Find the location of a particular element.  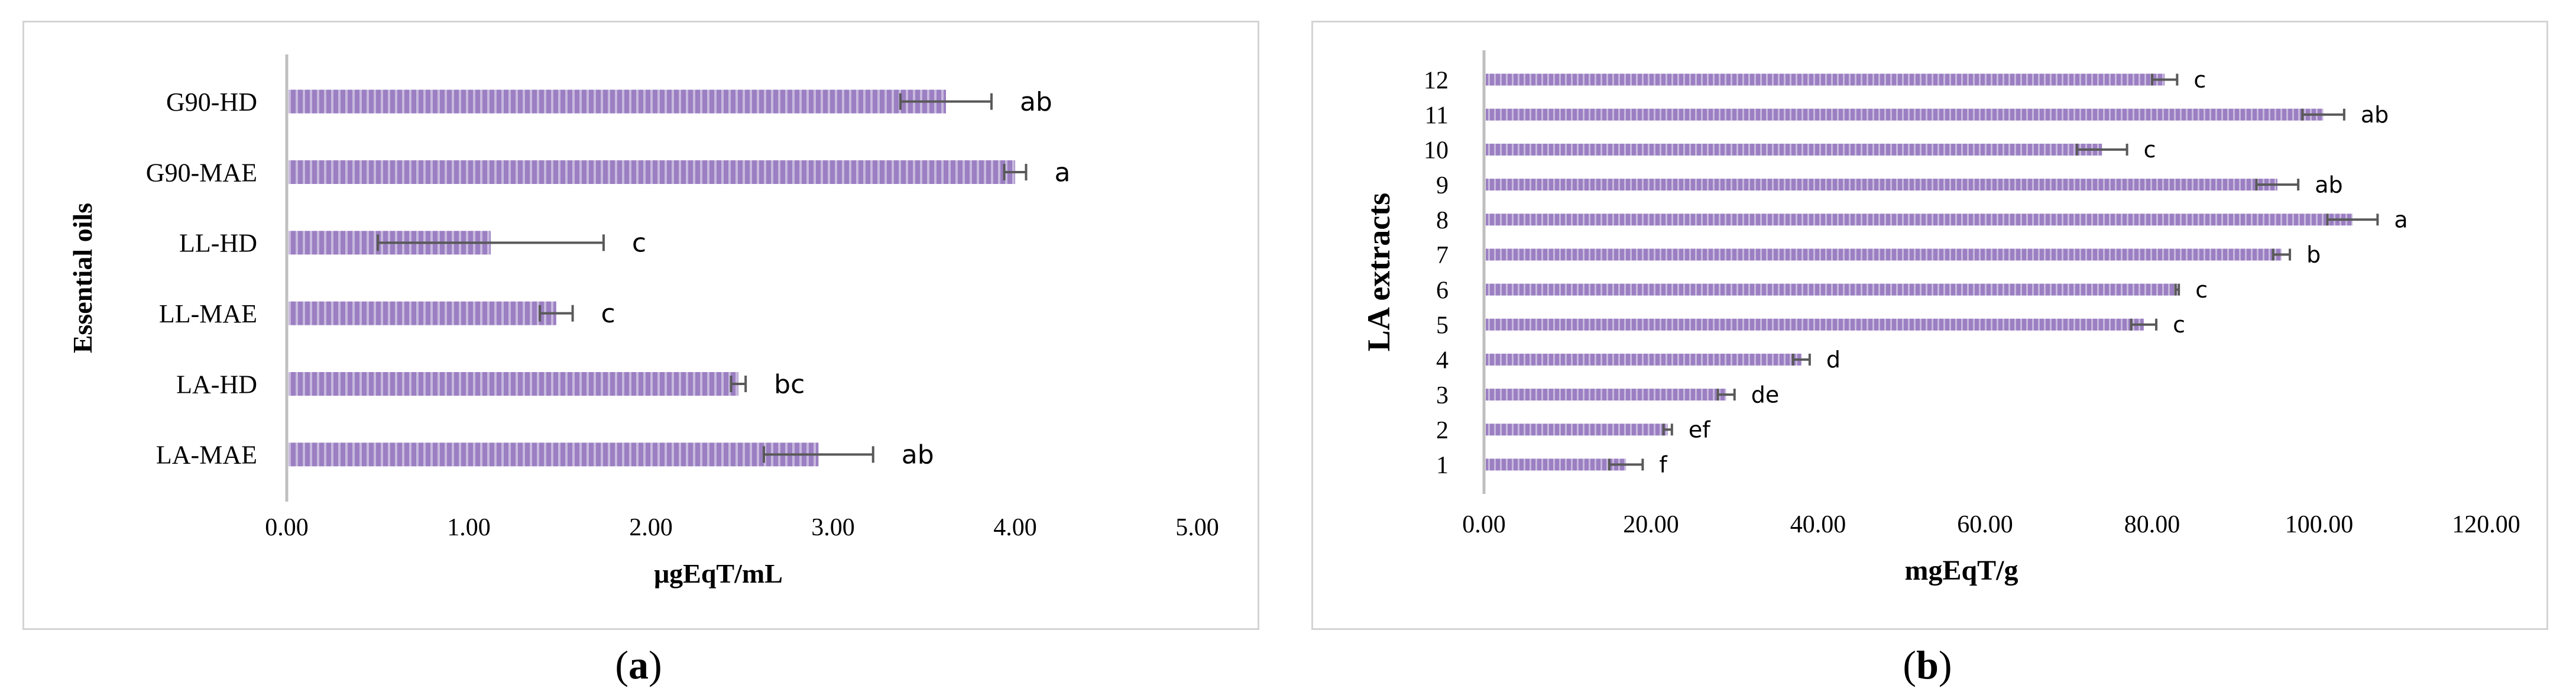

significance-letter-b-9: ab is located at coordinates (2328, 185).